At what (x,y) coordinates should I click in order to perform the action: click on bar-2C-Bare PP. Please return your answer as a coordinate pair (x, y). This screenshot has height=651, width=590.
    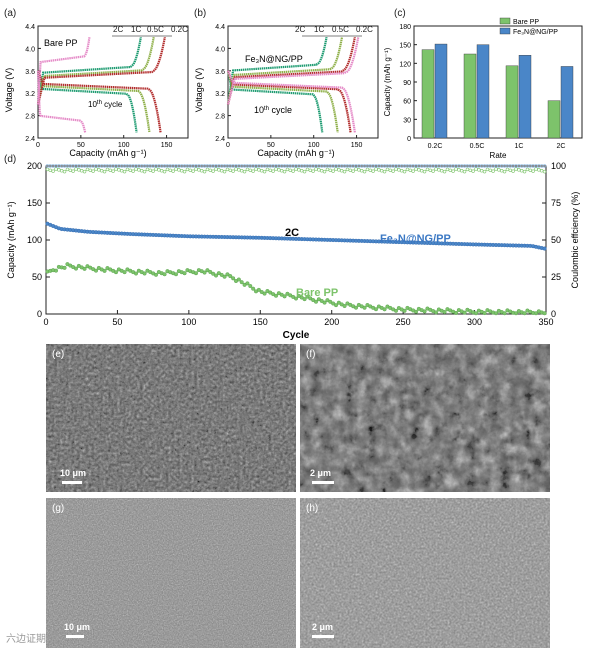
    Looking at the image, I should click on (554, 119).